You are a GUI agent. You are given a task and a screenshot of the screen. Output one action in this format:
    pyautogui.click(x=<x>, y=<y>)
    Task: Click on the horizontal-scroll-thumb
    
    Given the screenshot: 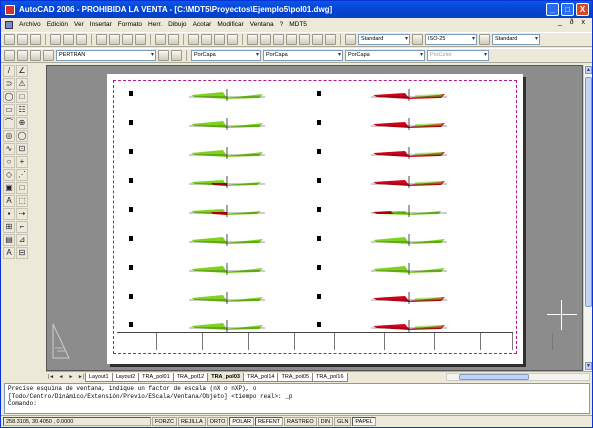 What is the action you would take?
    pyautogui.click(x=494, y=377)
    